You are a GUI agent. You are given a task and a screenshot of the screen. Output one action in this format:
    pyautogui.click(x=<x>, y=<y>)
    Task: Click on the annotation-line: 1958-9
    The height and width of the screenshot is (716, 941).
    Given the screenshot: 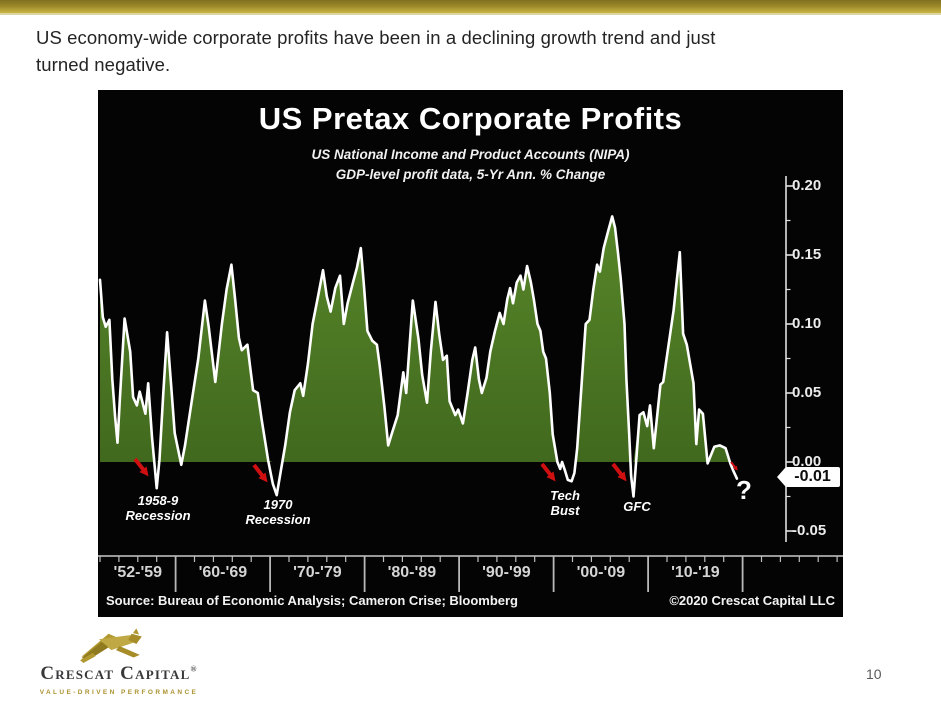 What is the action you would take?
    pyautogui.click(x=158, y=500)
    